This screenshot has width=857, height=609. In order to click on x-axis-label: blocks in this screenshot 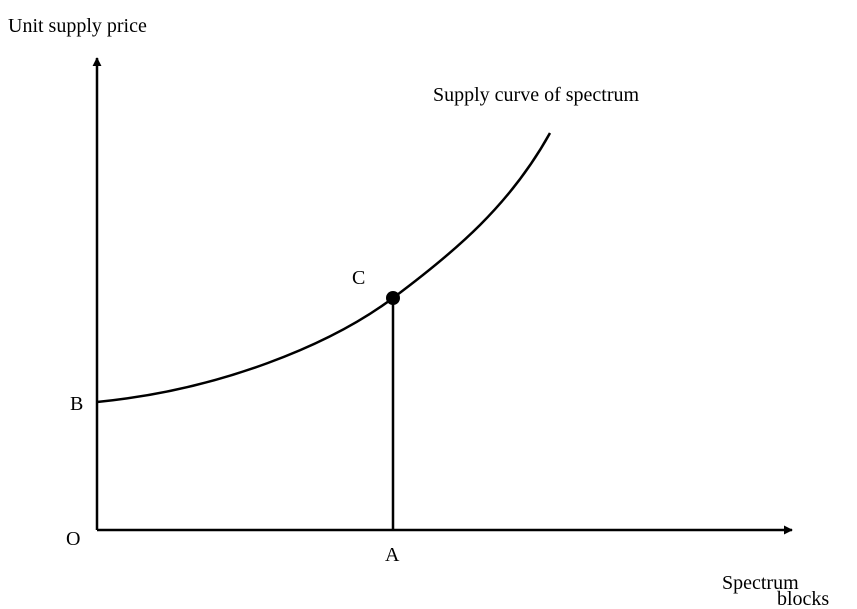, I will do `click(803, 598)`.